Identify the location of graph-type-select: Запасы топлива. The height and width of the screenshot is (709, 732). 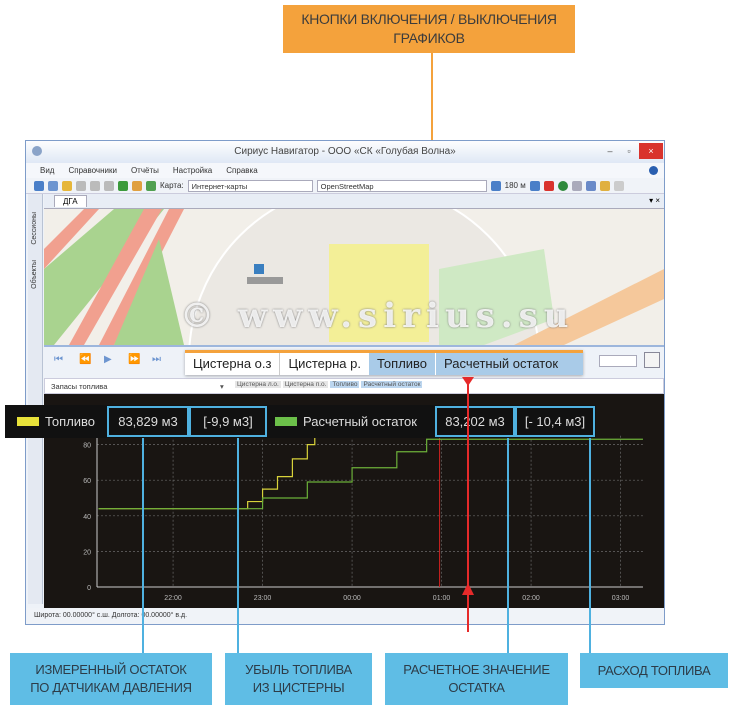
(79, 386).